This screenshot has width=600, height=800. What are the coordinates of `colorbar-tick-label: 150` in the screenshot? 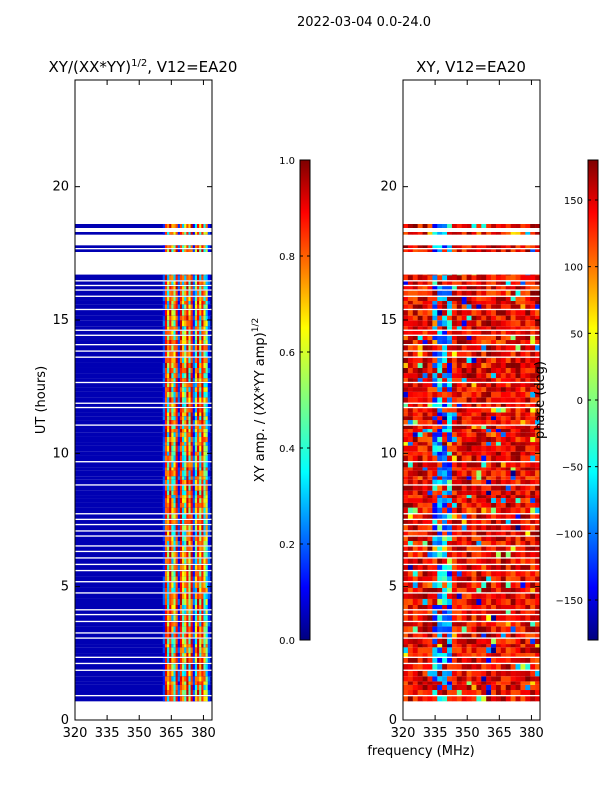 It's located at (573, 201).